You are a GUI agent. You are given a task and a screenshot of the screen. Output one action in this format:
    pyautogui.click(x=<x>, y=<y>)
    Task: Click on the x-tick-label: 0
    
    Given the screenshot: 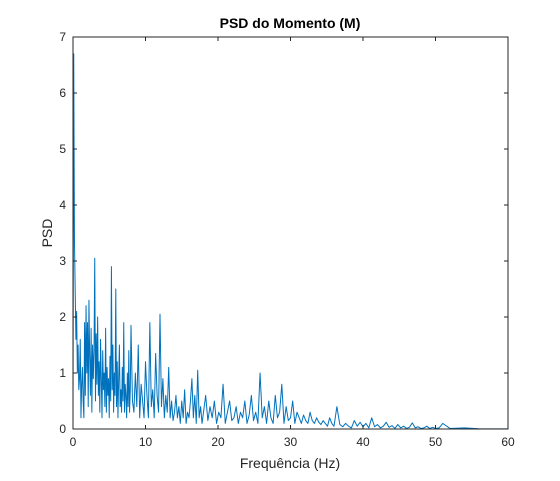 What is the action you would take?
    pyautogui.click(x=73, y=442)
    